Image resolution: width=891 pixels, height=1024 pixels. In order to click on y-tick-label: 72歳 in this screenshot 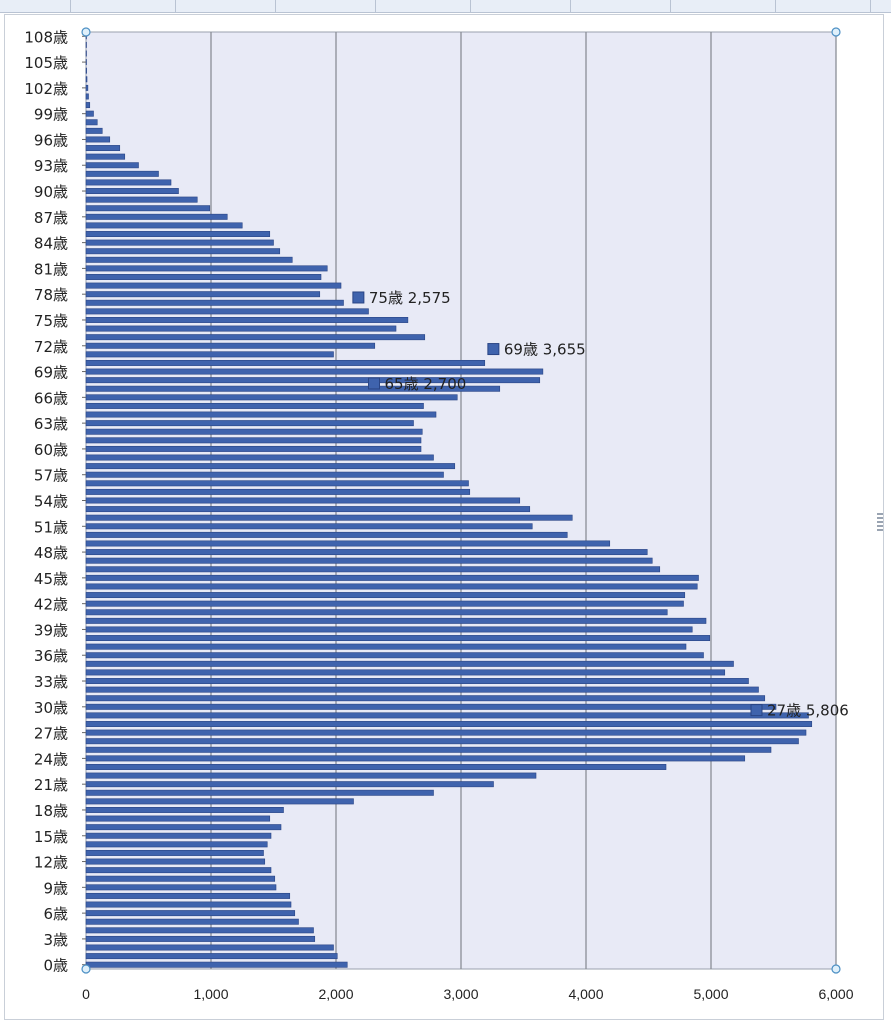, I will do `click(51, 347)`.